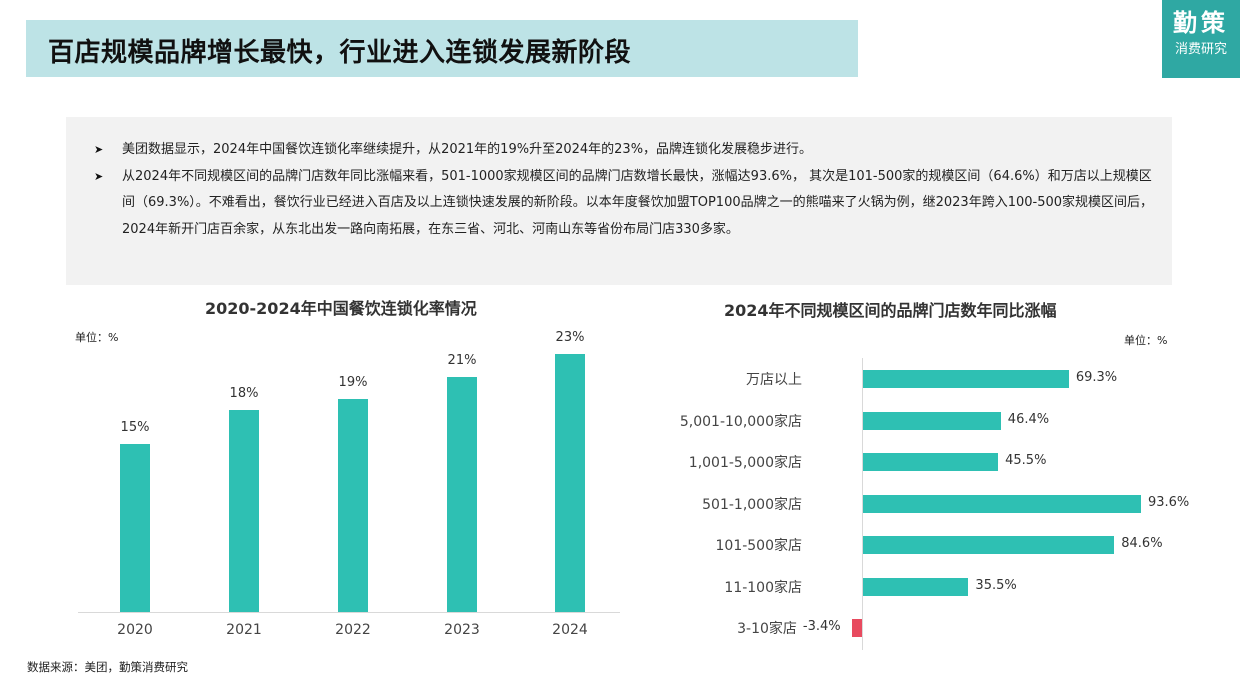 This screenshot has height=697, width=1240. I want to click on page-title: 百店规模品牌增长最快，行业进入连锁发展新阶段, so click(340, 53).